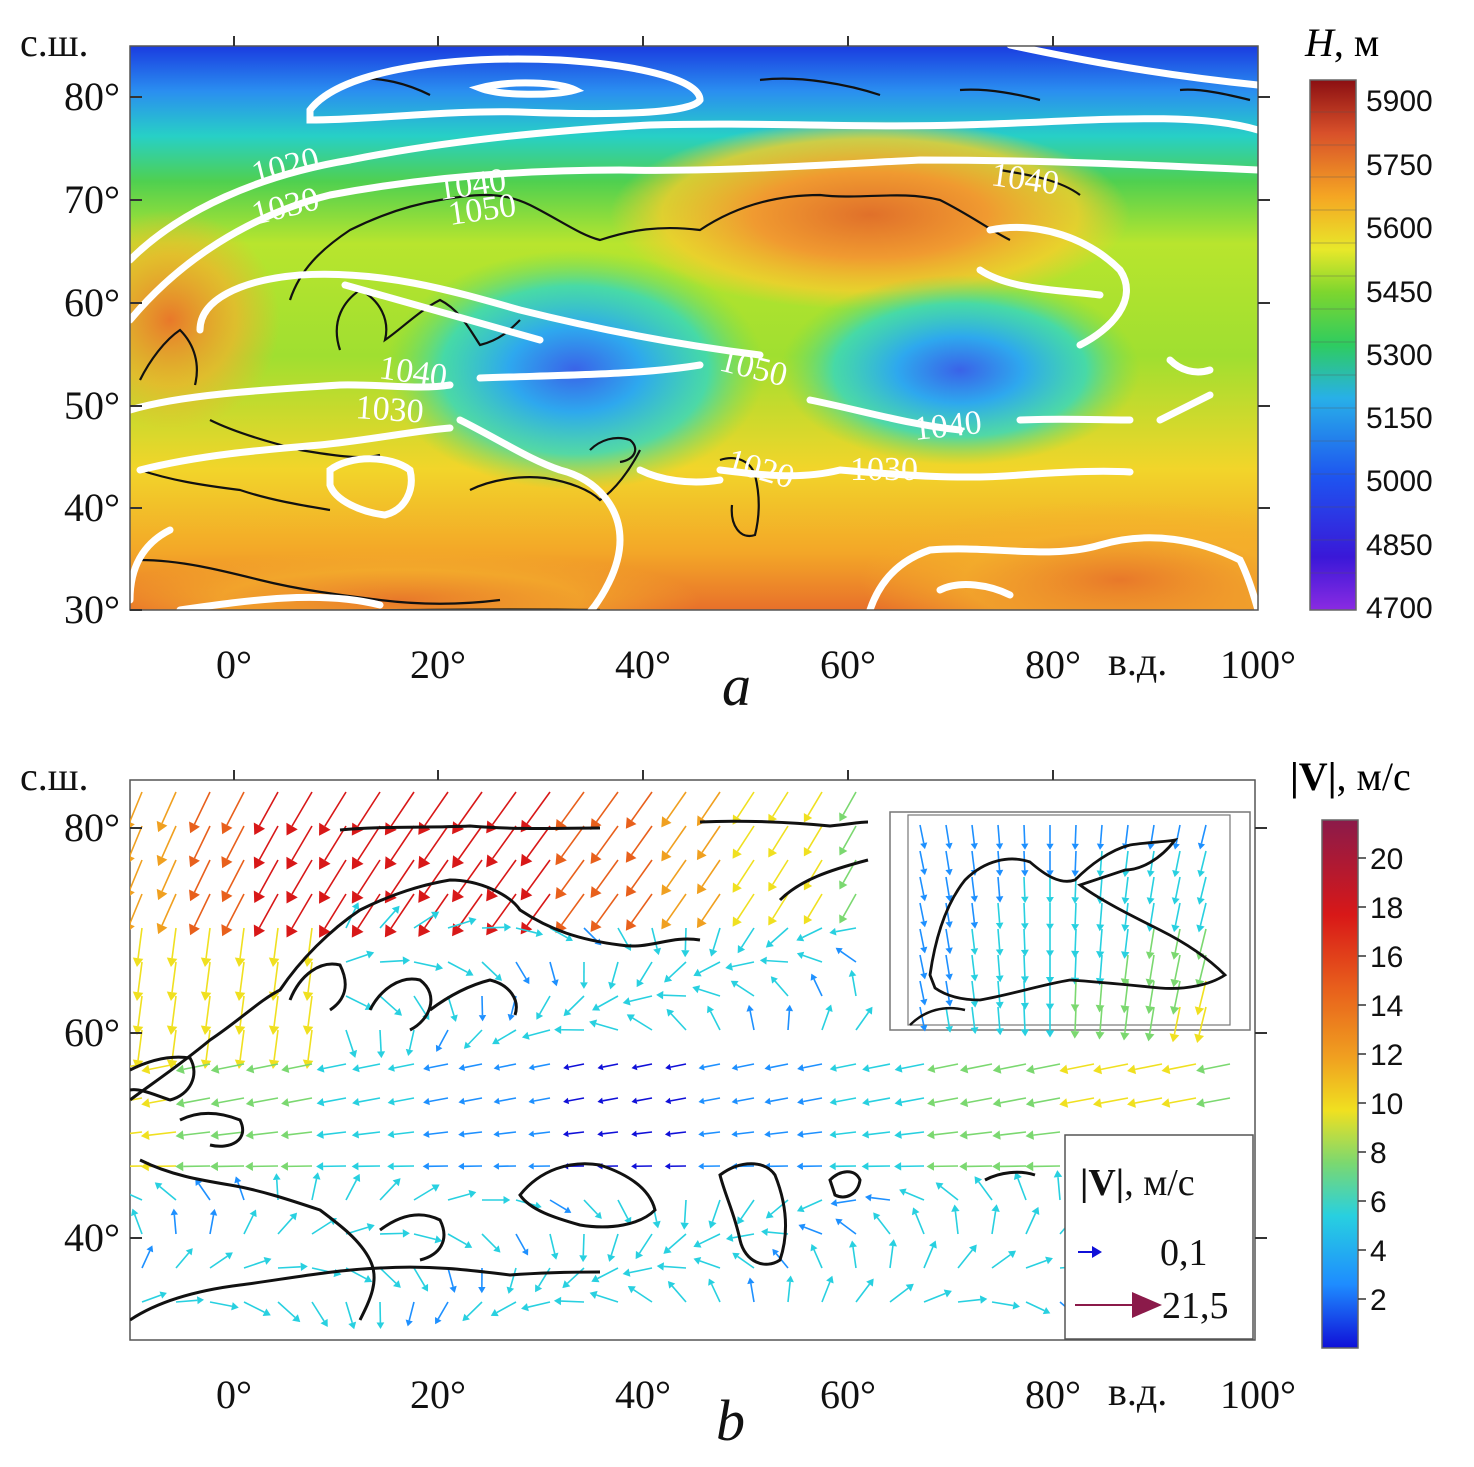  Describe the element at coordinates (438, 664) in the screenshot. I see `lon-tick-label: 20°` at that location.